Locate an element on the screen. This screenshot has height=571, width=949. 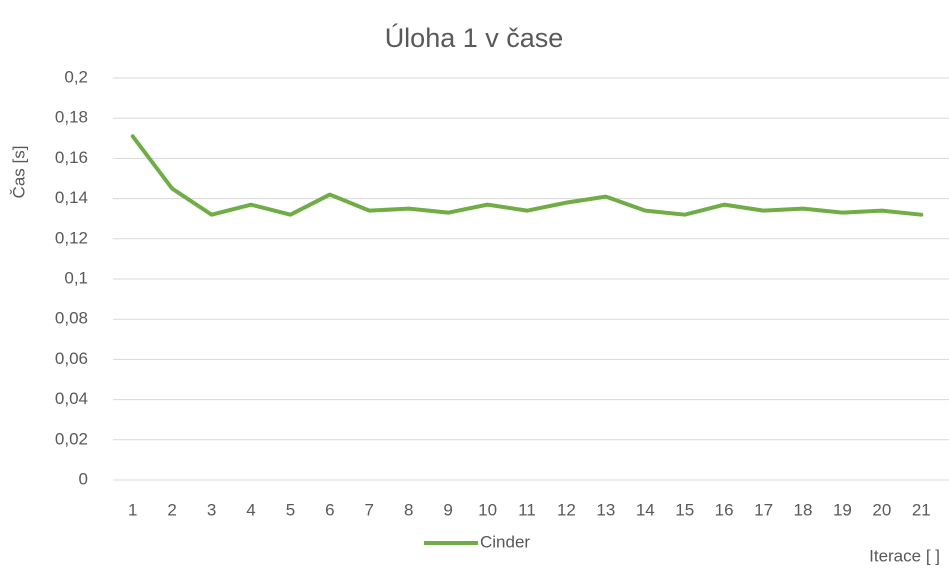
x-tick-label: 16 is located at coordinates (724, 509).